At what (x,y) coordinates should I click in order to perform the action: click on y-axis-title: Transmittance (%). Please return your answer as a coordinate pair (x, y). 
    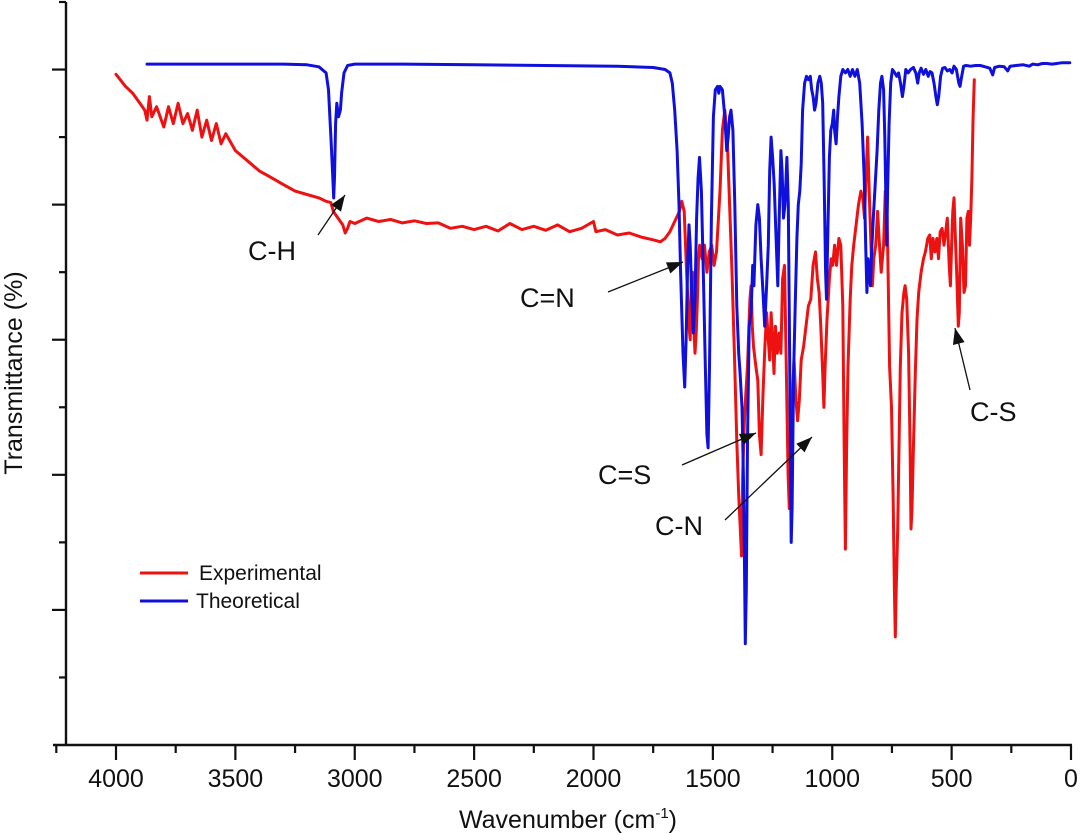
    Looking at the image, I should click on (14, 372).